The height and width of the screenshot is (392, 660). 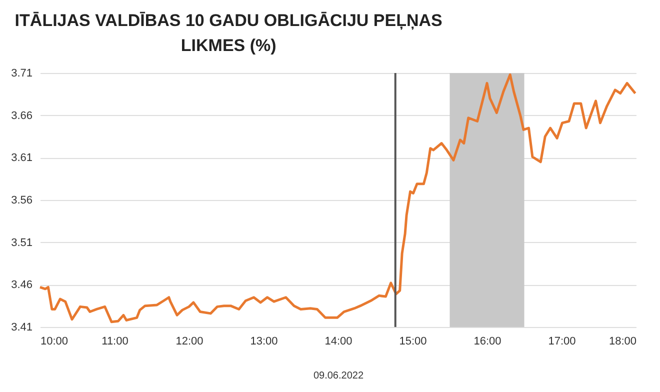 I want to click on y-tick-label: 3.51, so click(x=21, y=242).